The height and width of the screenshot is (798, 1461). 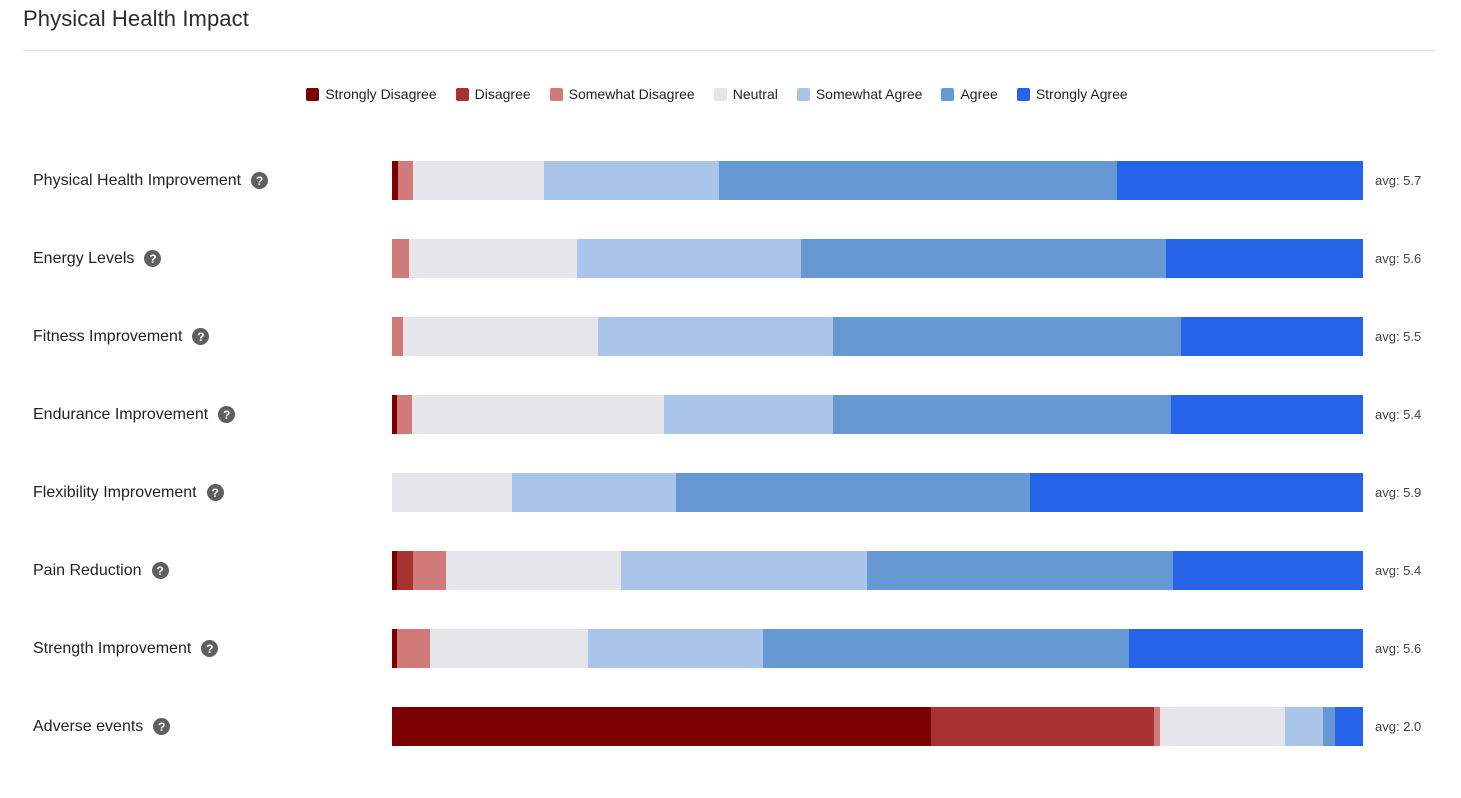 I want to click on chart-row: Pain Reduction? avg: 5.4, so click(x=730, y=570).